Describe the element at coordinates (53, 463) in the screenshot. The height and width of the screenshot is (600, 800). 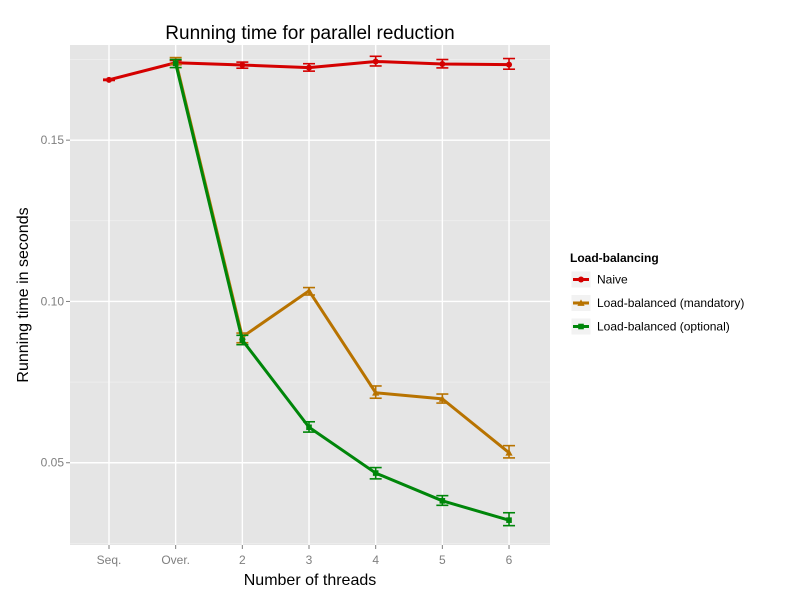
I see `y-tick-label: 0.05` at that location.